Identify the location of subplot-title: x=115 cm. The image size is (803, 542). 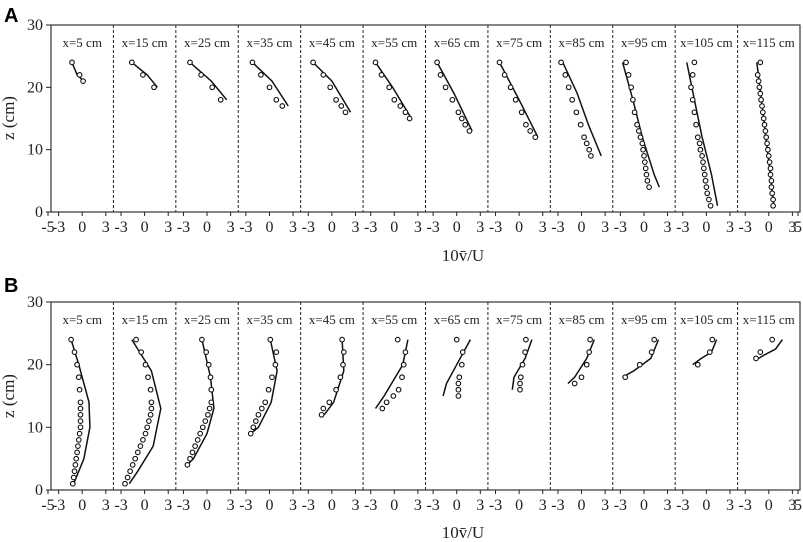
(769, 42).